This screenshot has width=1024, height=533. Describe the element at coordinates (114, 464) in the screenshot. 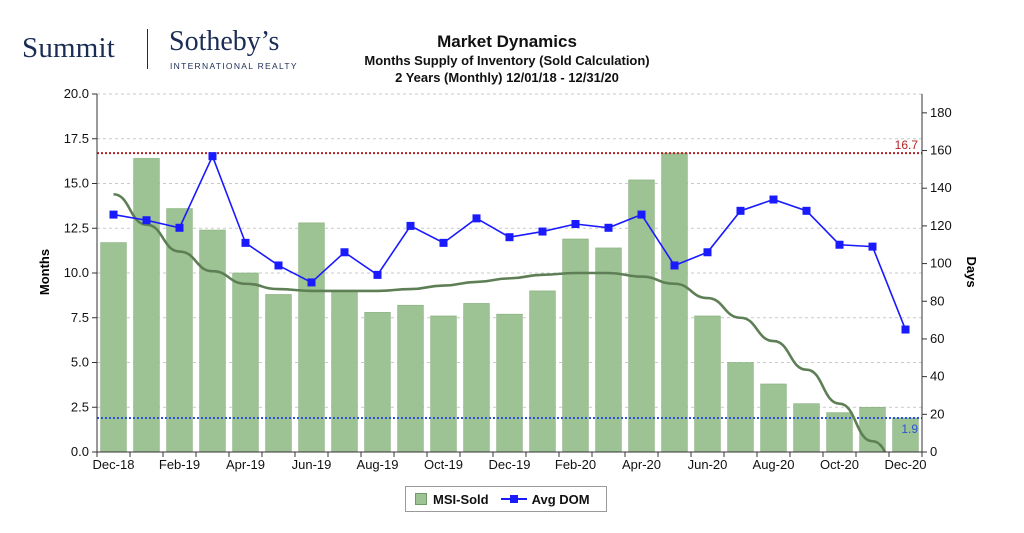

I see `x-tick-label: Dec-18` at that location.